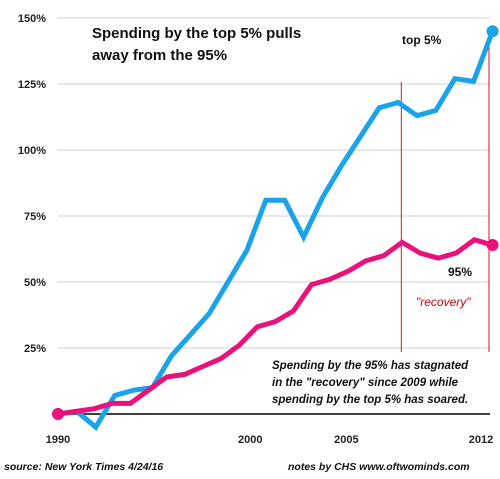  What do you see at coordinates (35, 217) in the screenshot?
I see `y-tick-label: 75%` at bounding box center [35, 217].